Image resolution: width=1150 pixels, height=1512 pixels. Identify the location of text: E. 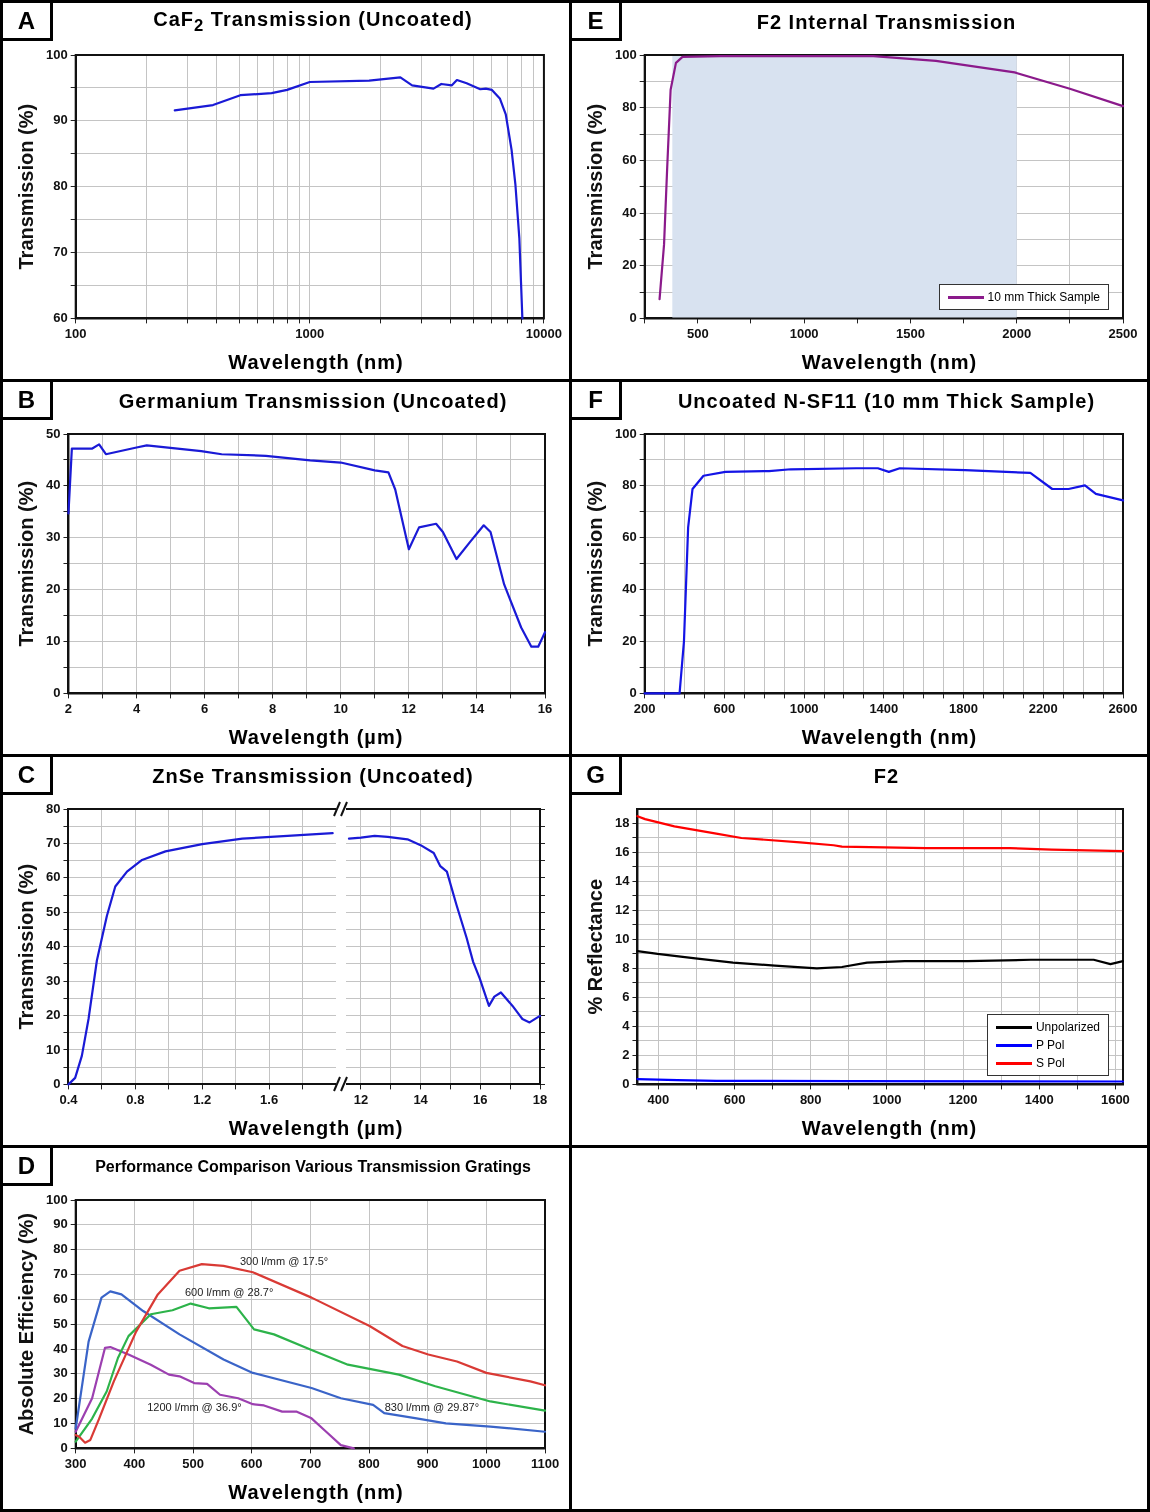
(597, 22).